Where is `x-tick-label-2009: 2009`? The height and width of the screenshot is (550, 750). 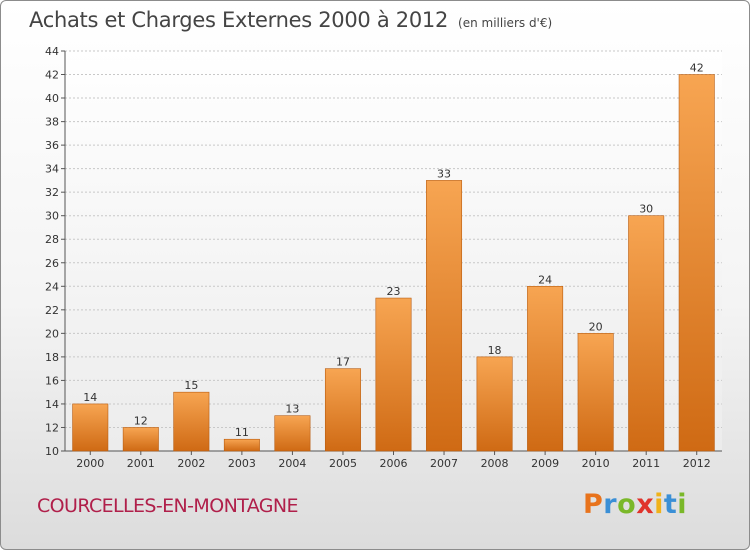 x-tick-label-2009: 2009 is located at coordinates (545, 463).